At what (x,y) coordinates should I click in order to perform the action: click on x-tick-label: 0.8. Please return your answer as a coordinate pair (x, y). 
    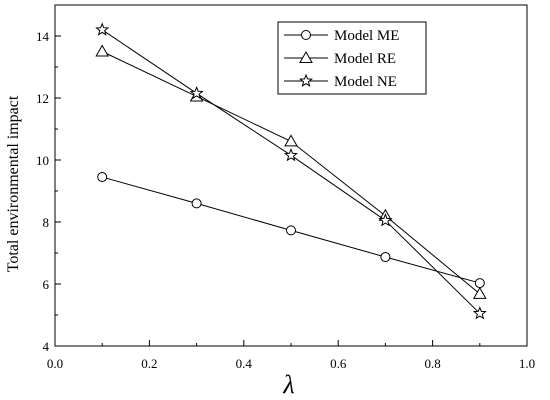
    Looking at the image, I should click on (432, 363).